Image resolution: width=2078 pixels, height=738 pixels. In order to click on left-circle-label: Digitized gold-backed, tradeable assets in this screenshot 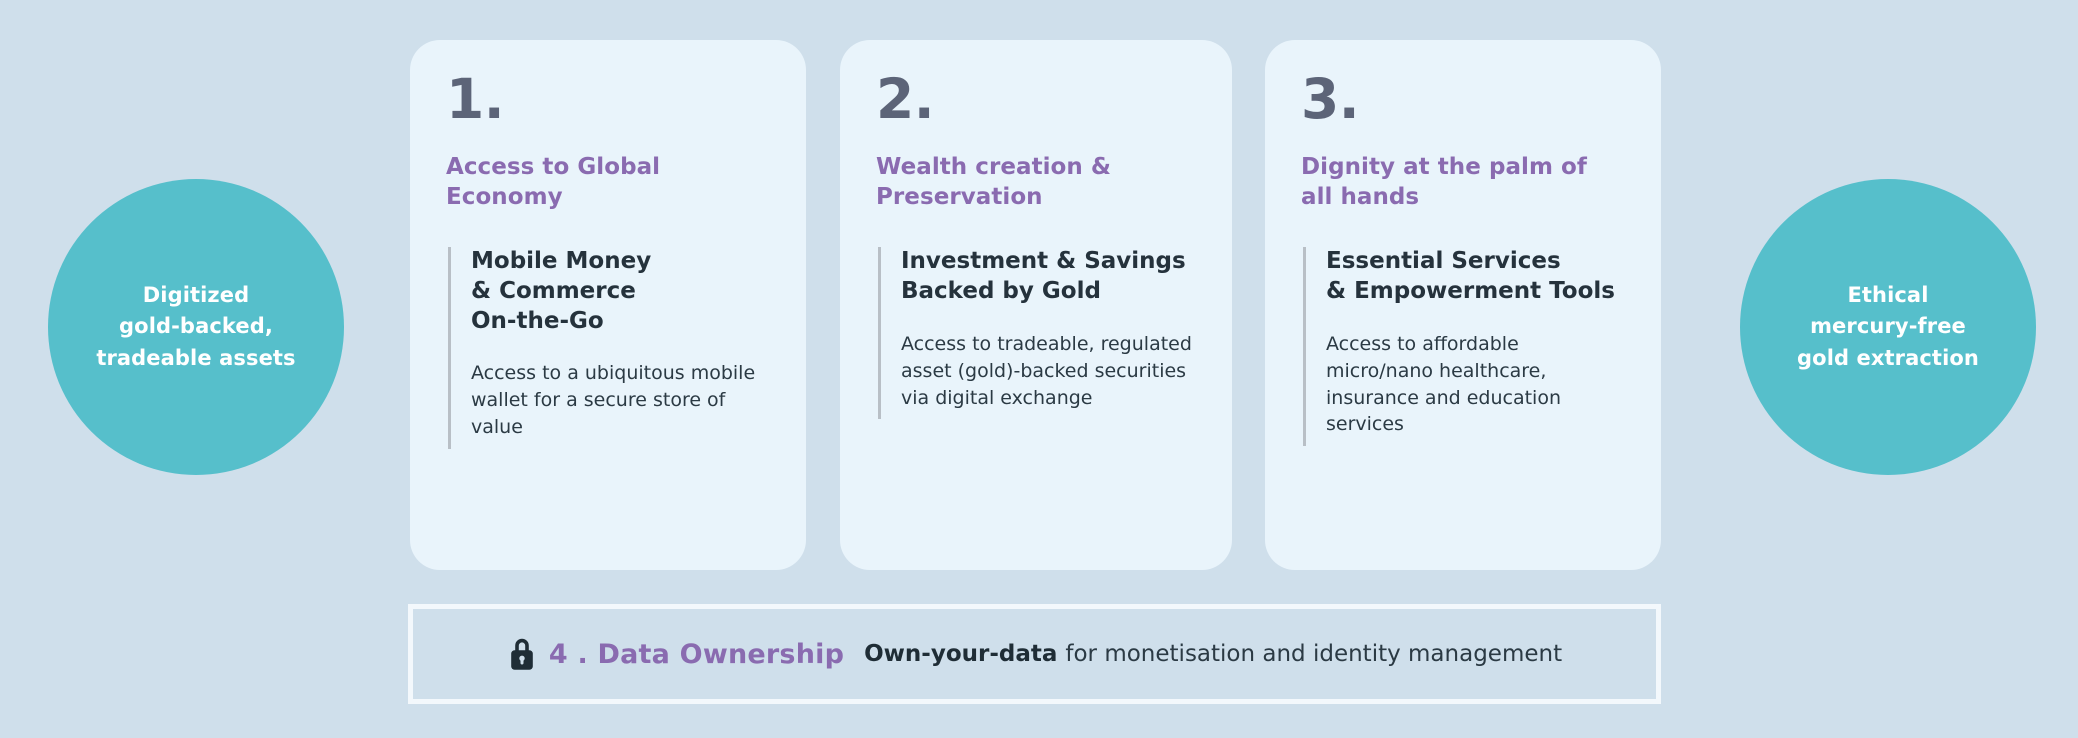, I will do `click(196, 326)`.